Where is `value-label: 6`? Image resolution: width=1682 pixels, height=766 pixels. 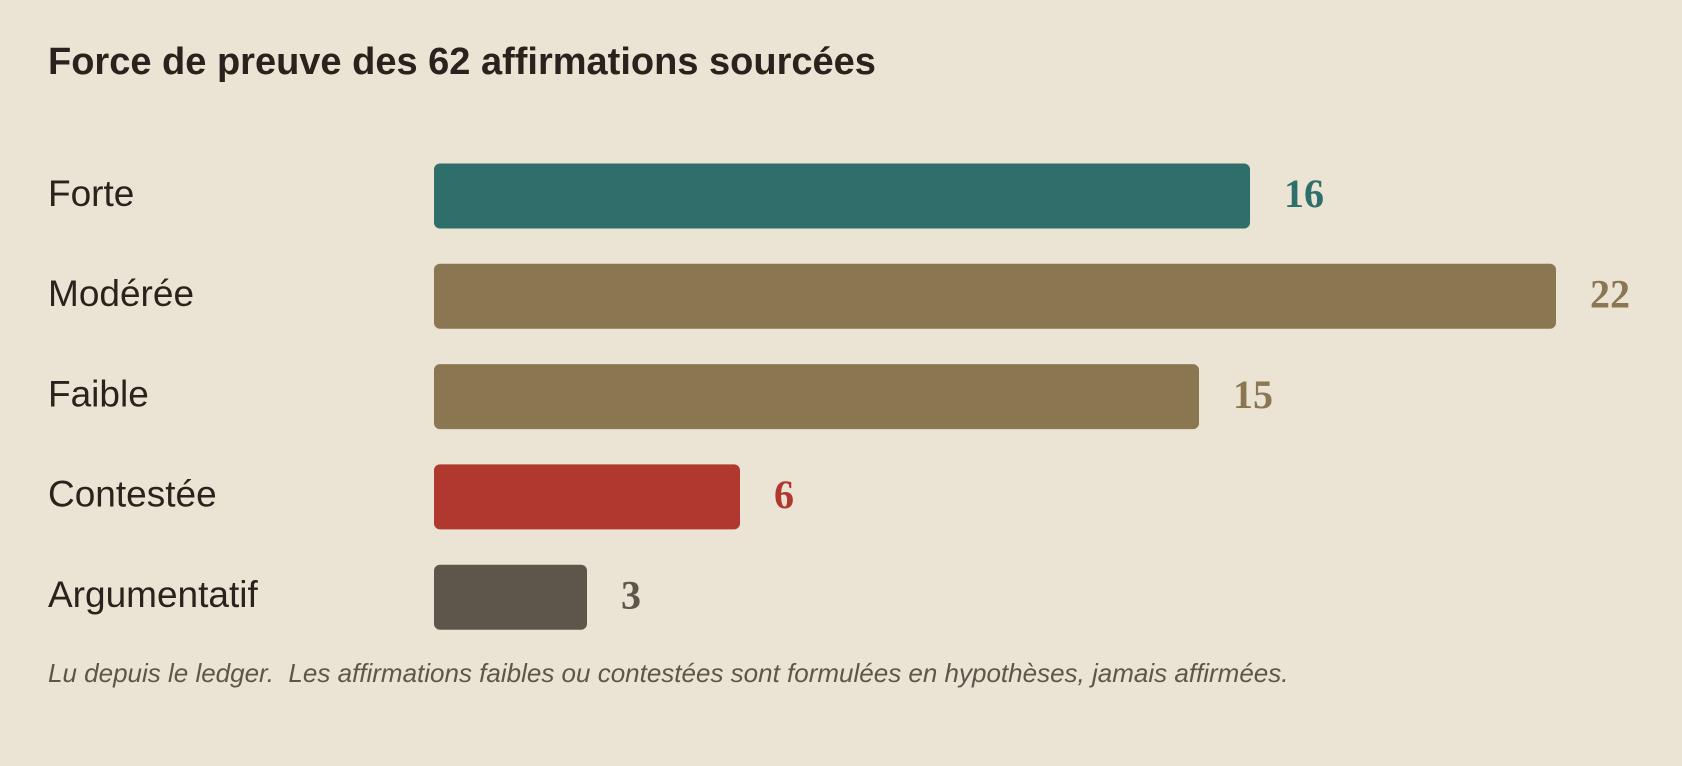 value-label: 6 is located at coordinates (784, 494).